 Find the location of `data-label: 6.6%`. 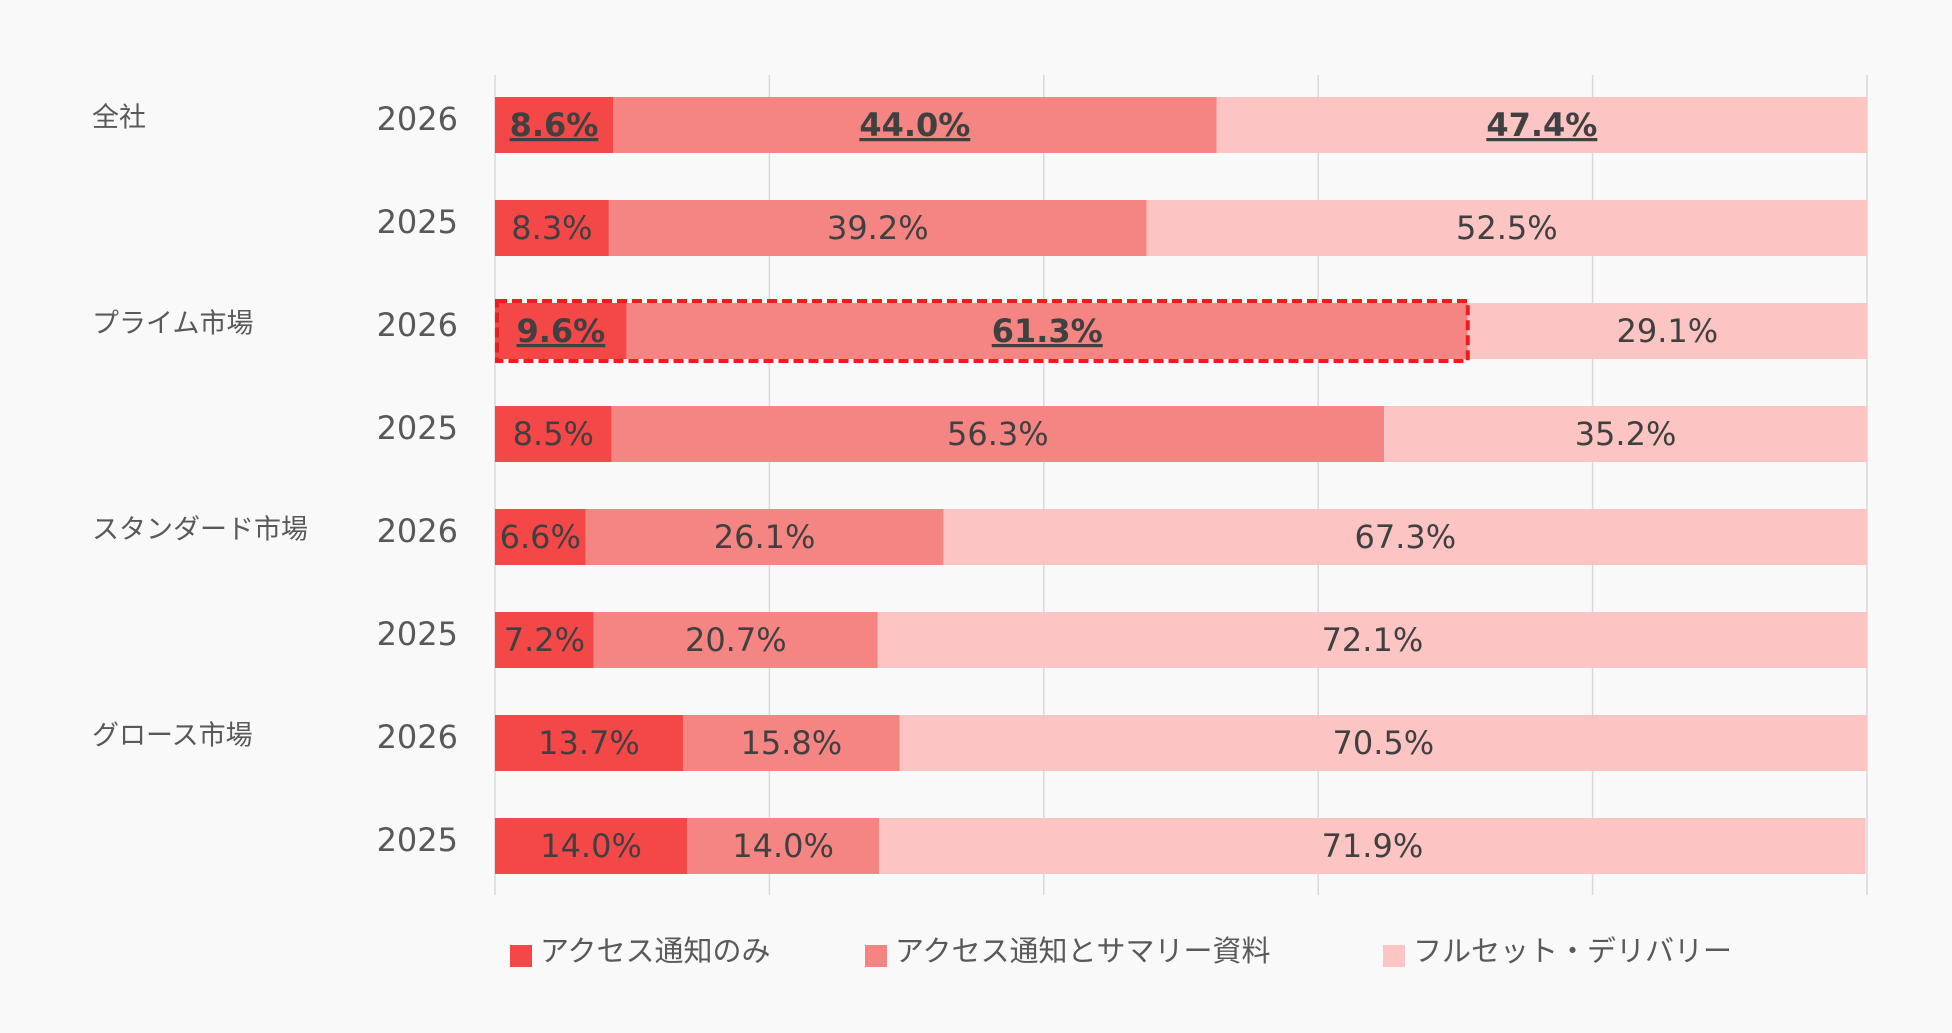

data-label: 6.6% is located at coordinates (540, 537).